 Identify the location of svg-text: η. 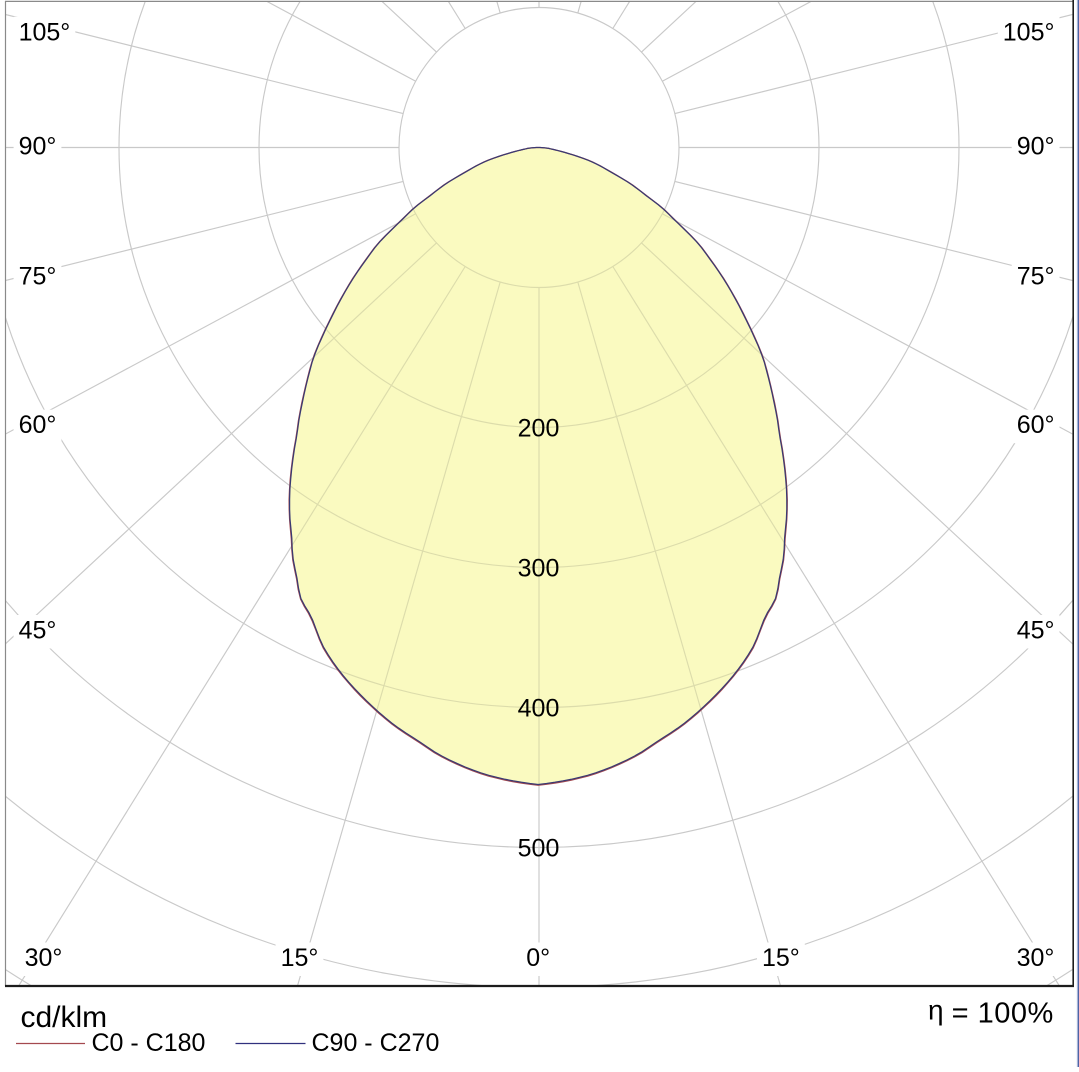
(936, 1010).